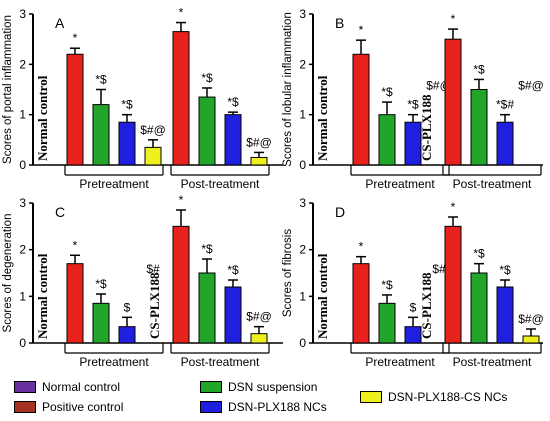  What do you see at coordinates (288, 273) in the screenshot?
I see `y-axis-label: Scores of fibrosis` at bounding box center [288, 273].